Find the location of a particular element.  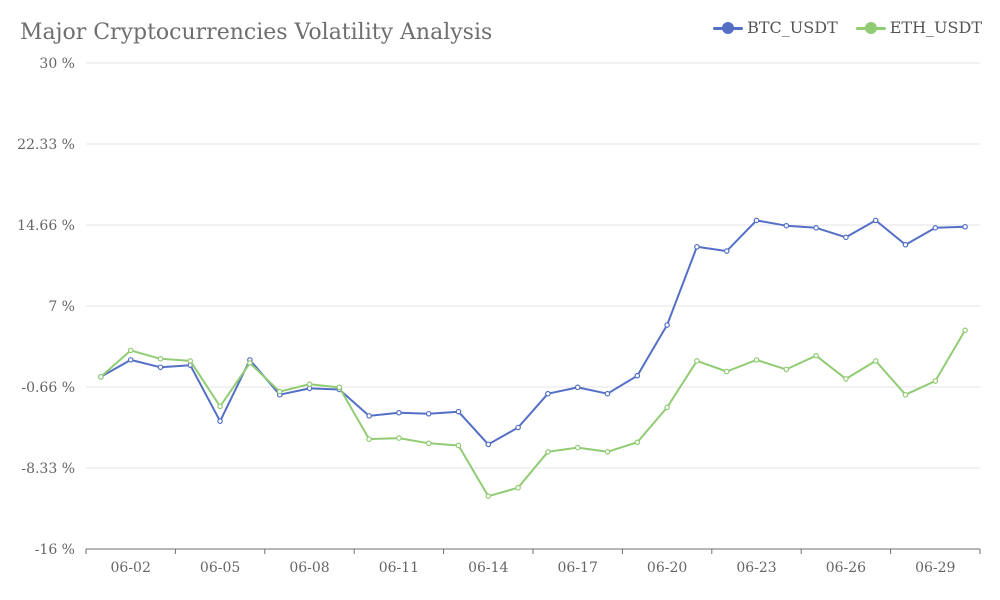

y-axis-ticks: 30 % 22.33 % 14.66 % 7 % -0.66 % -8.33 % -16 % is located at coordinates (46, 307).